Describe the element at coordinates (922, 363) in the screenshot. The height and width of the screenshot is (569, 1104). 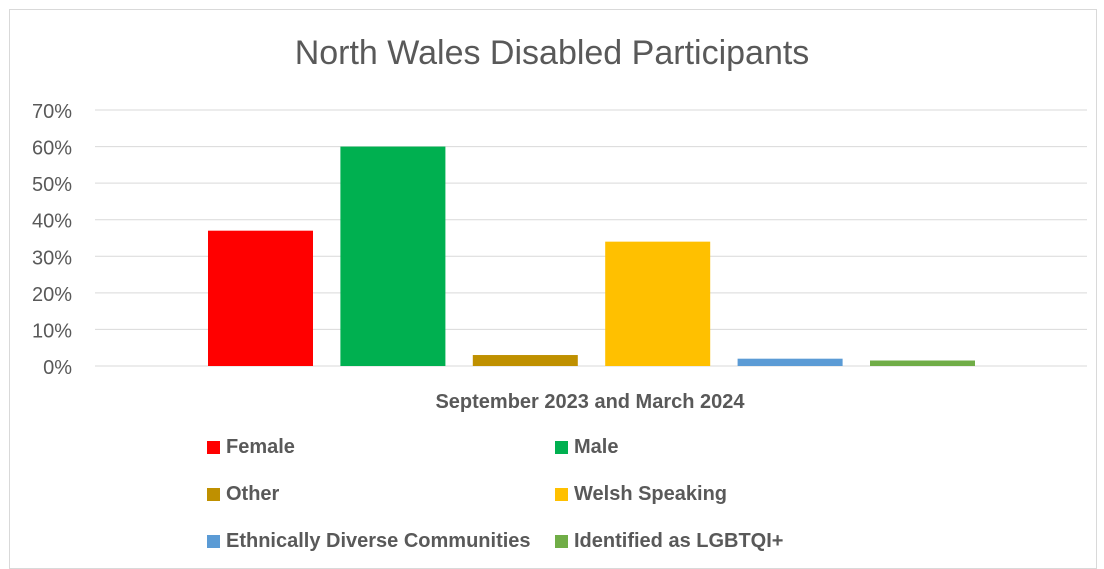
I see `bar-identified-as-lgbtqi` at that location.